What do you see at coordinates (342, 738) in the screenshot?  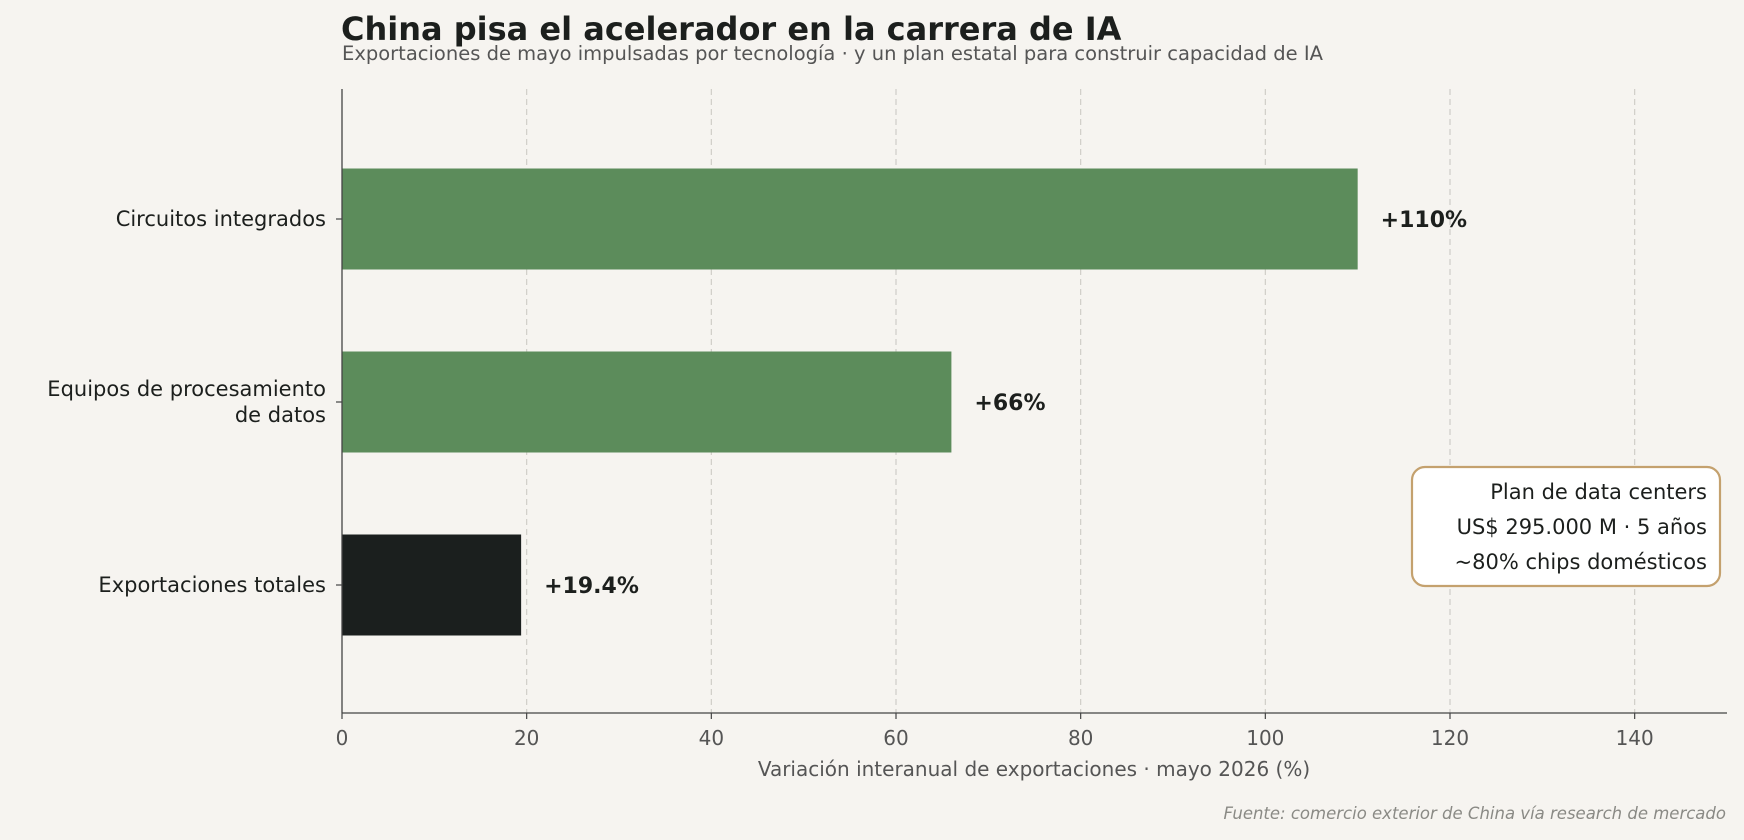 I see `x-tick-label: 0` at bounding box center [342, 738].